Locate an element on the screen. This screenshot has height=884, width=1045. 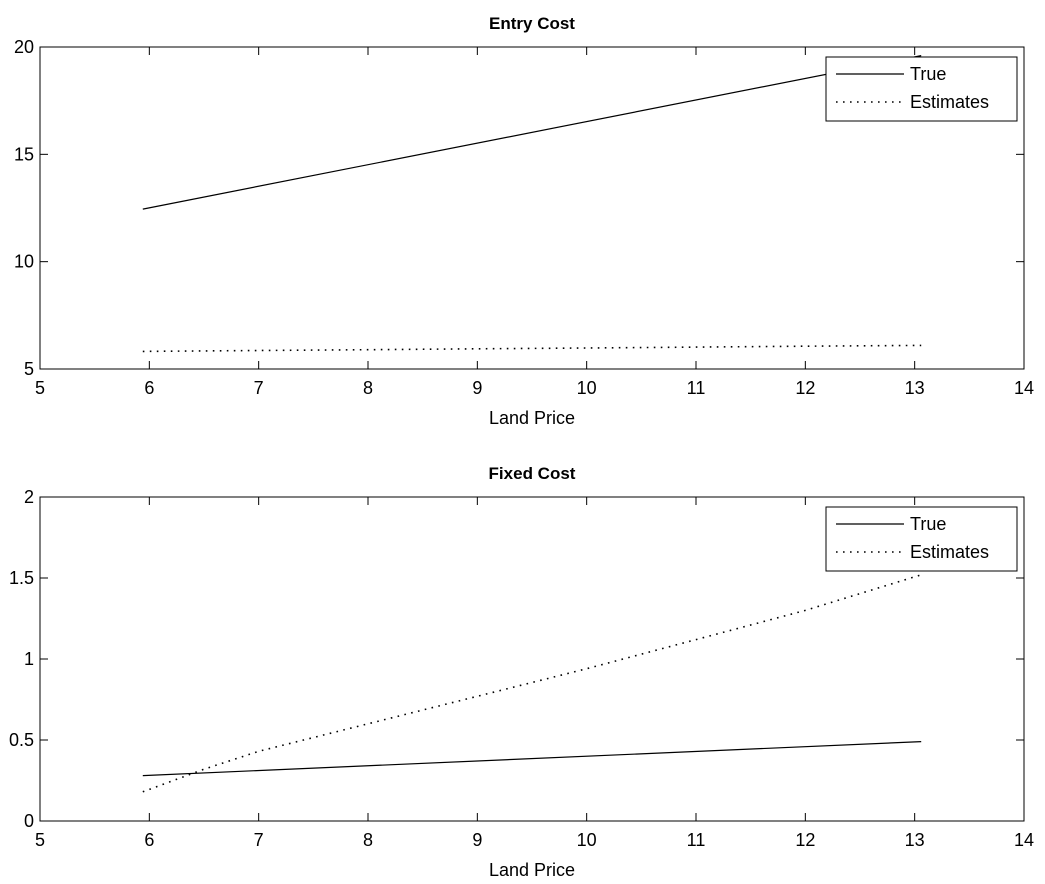
y-tick-label: 0.5 is located at coordinates (21, 740).